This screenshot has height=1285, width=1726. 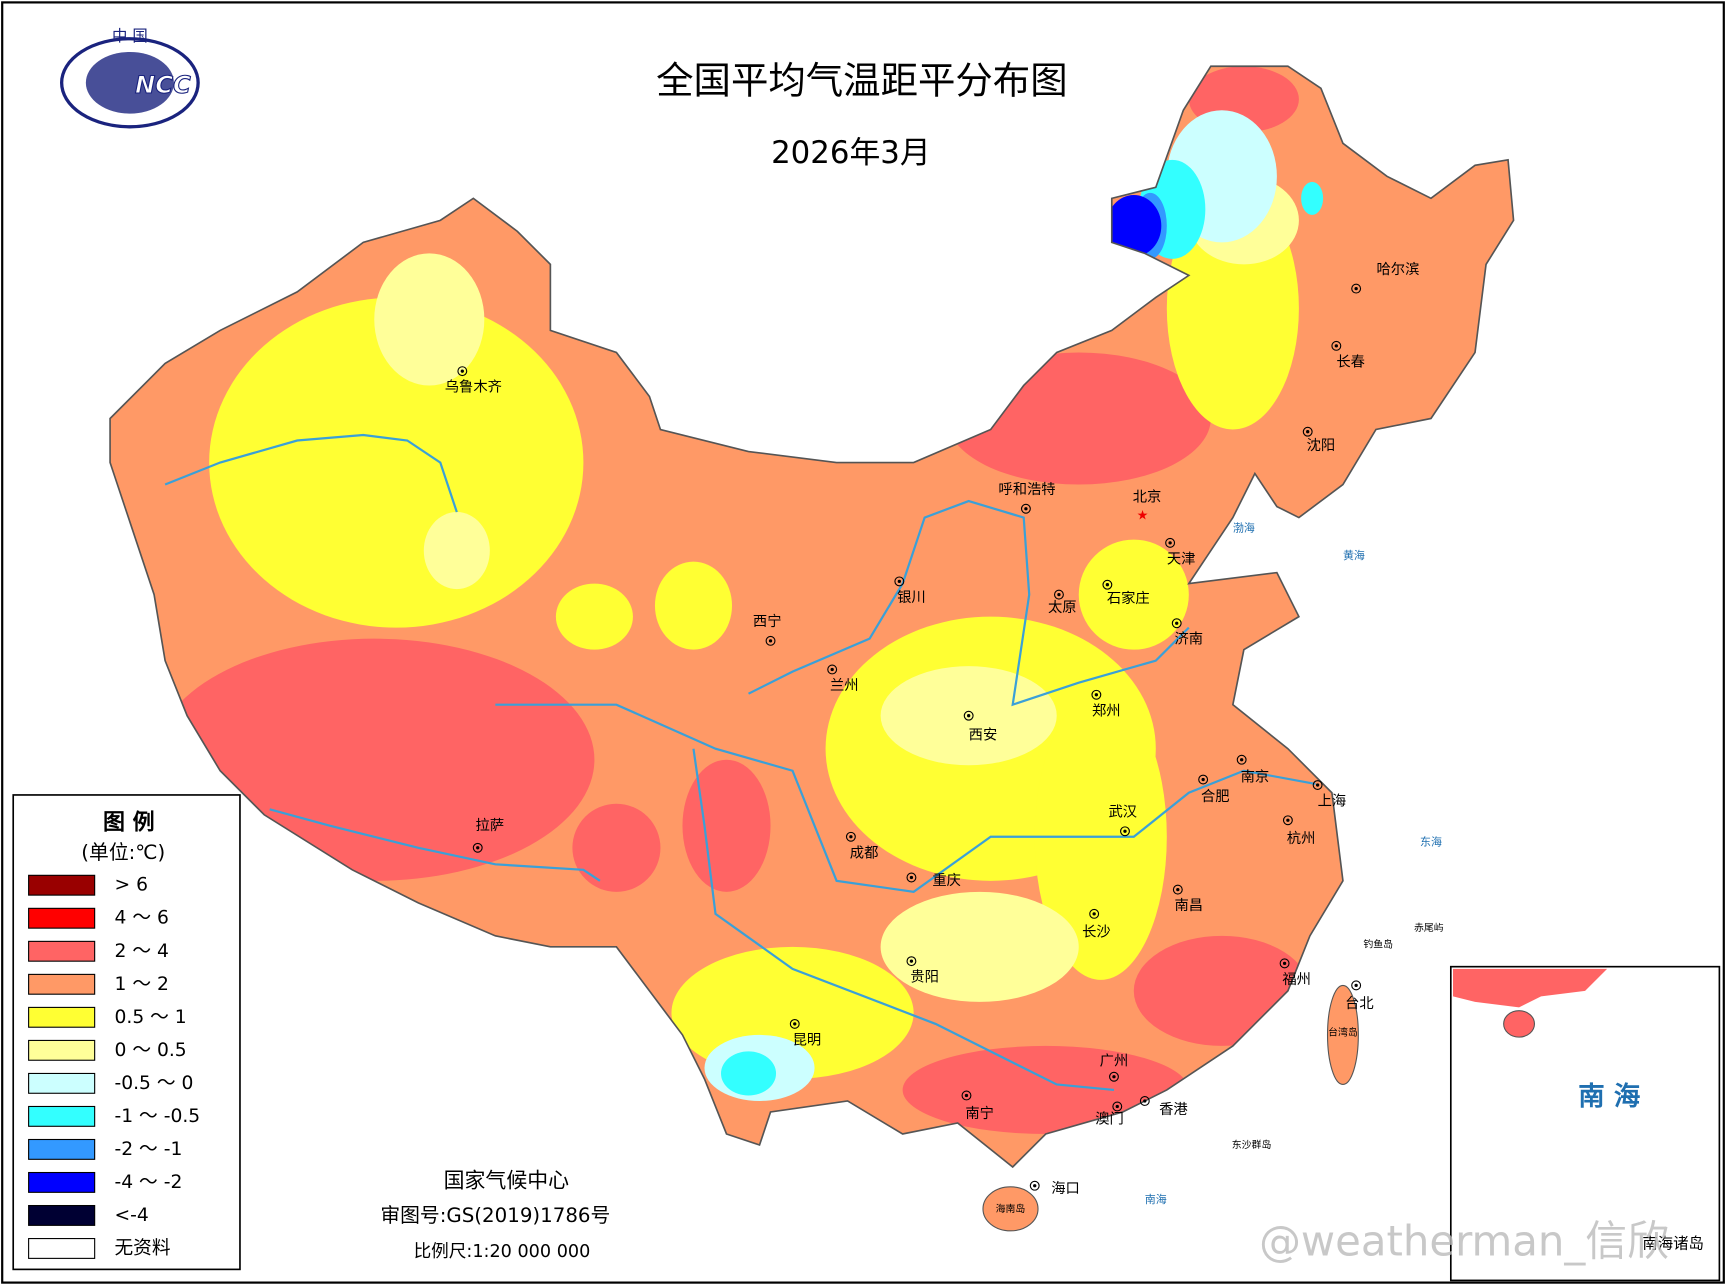 What do you see at coordinates (807, 1040) in the screenshot?
I see `city-label: 昆明` at bounding box center [807, 1040].